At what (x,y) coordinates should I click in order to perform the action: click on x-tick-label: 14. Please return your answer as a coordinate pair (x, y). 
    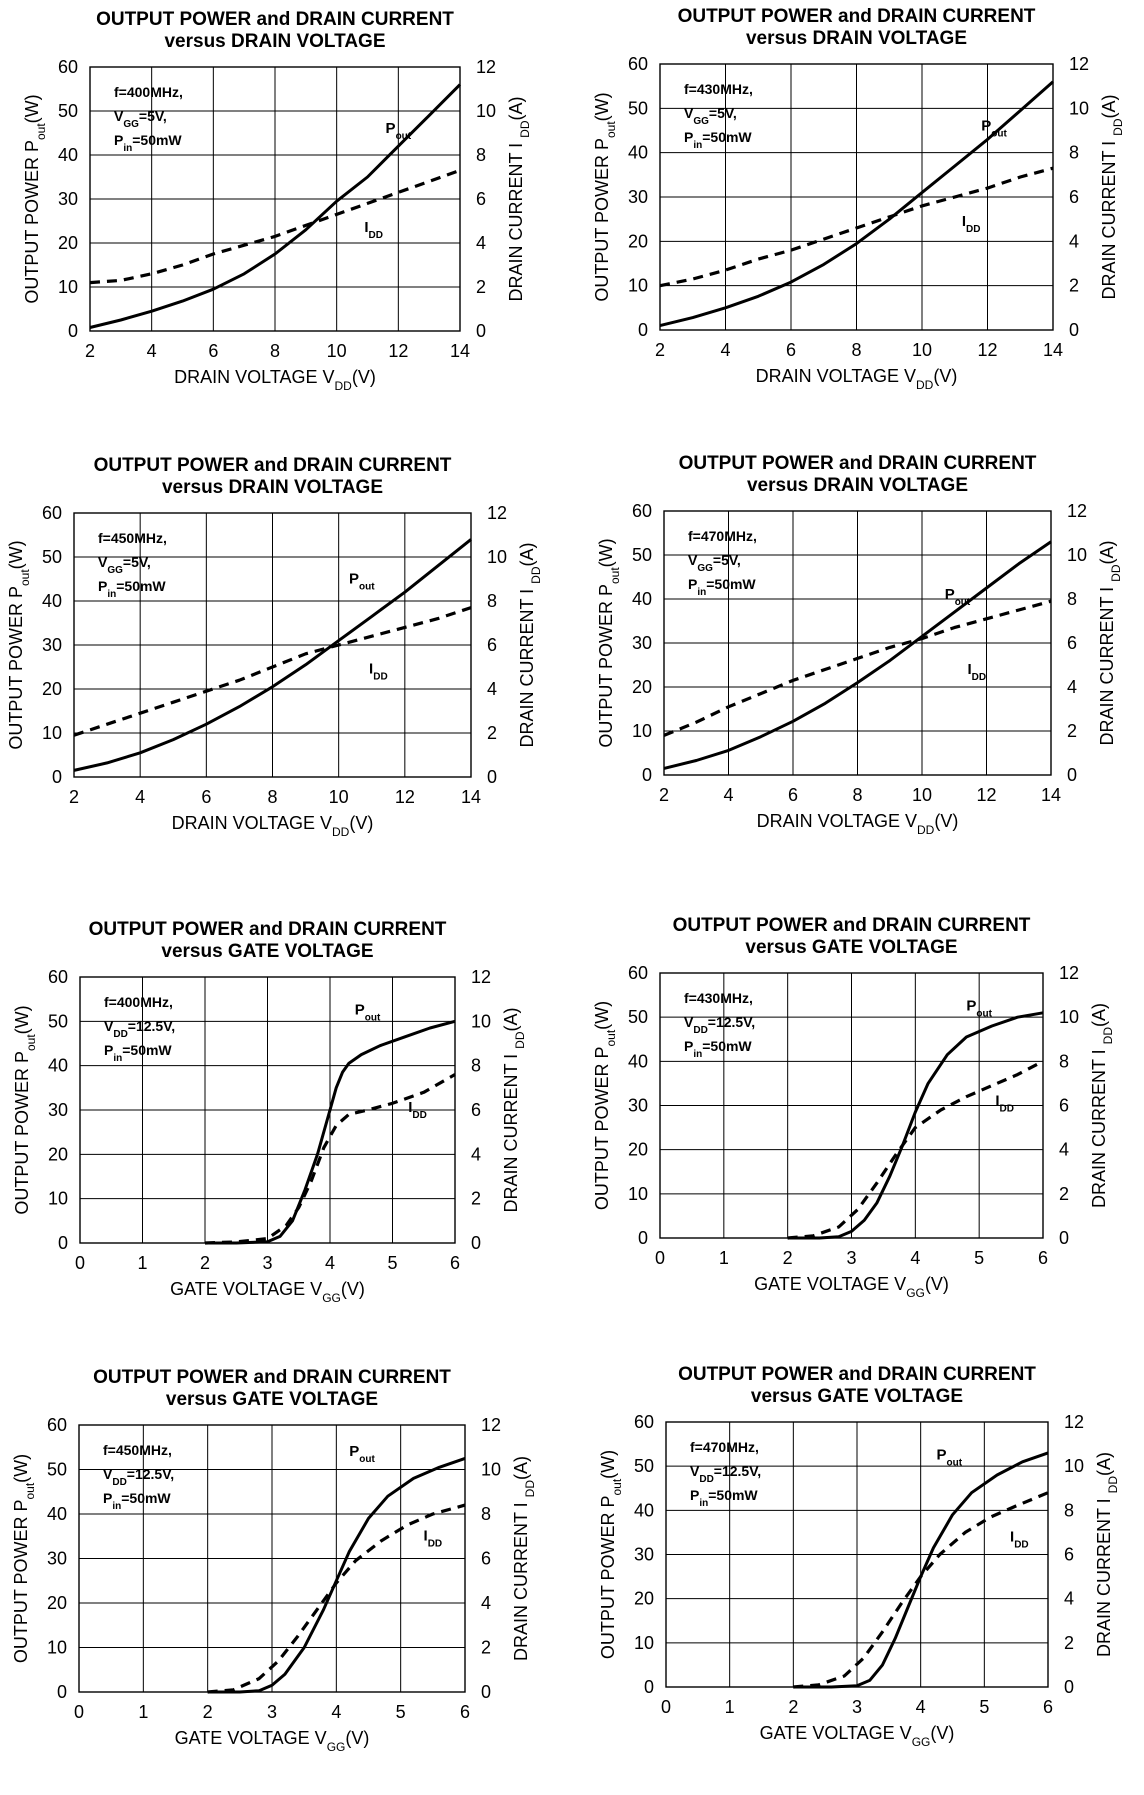
    Looking at the image, I should click on (1051, 795).